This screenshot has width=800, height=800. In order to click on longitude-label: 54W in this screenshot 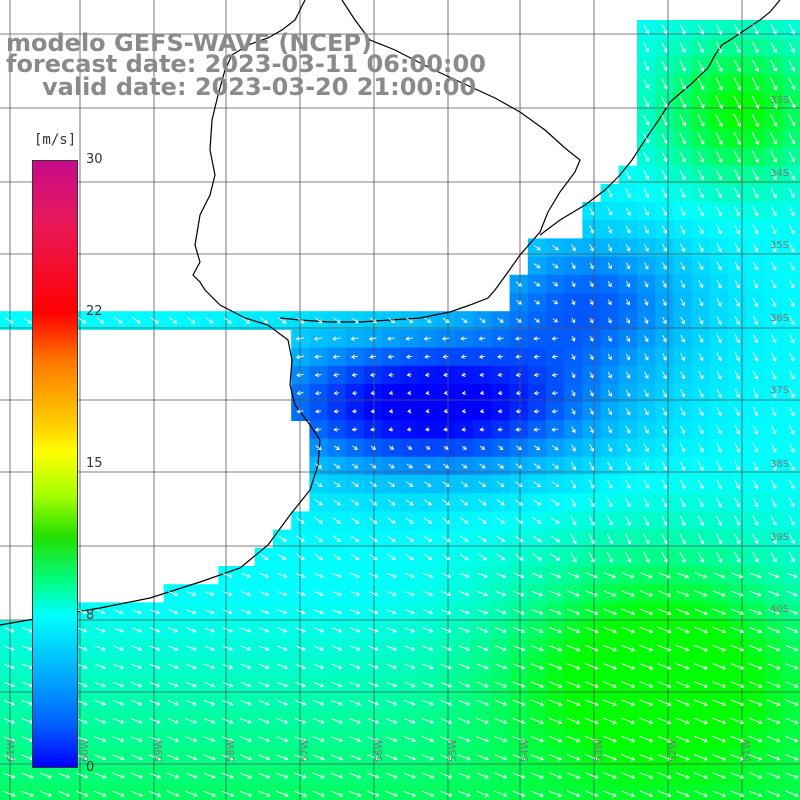, I will do `click(525, 750)`.